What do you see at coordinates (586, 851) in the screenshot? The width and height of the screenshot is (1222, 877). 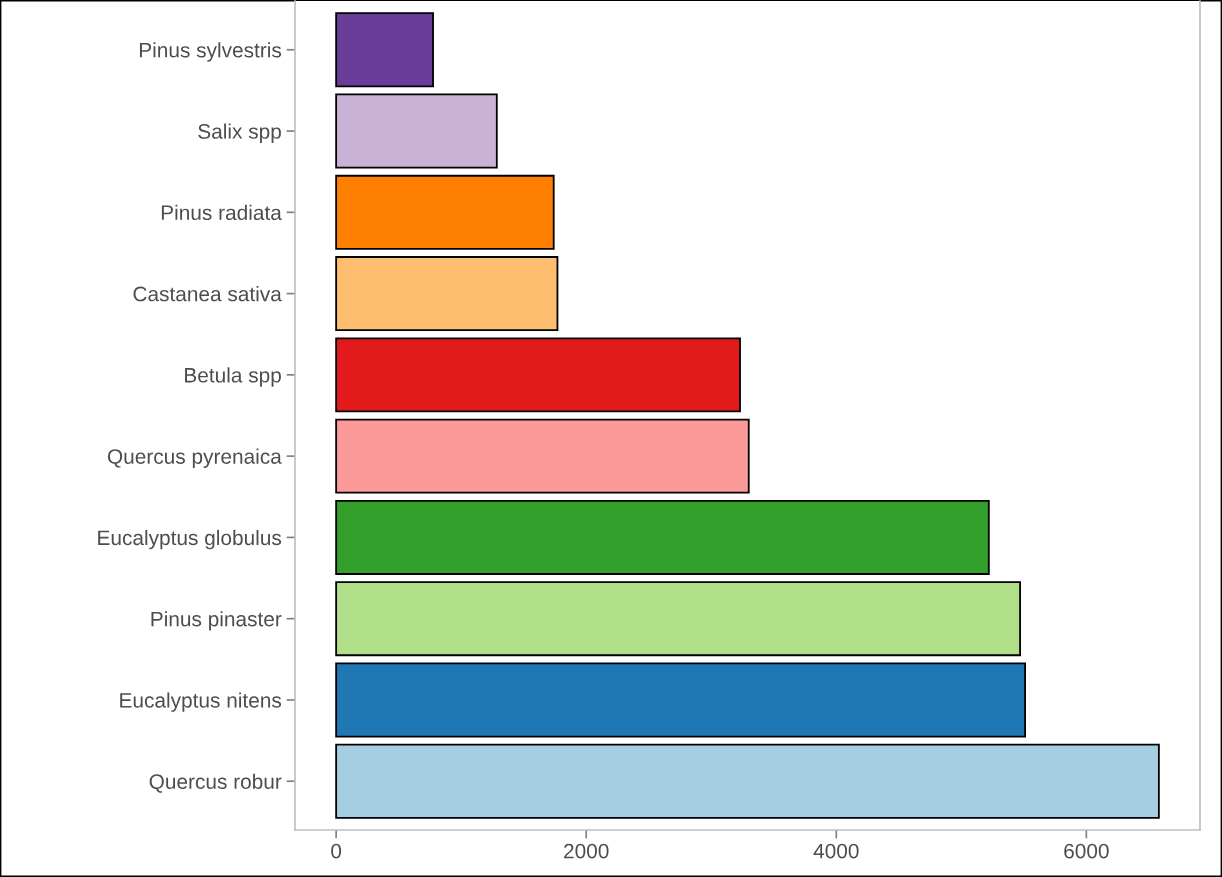 I see `x-tick-label: 2000` at bounding box center [586, 851].